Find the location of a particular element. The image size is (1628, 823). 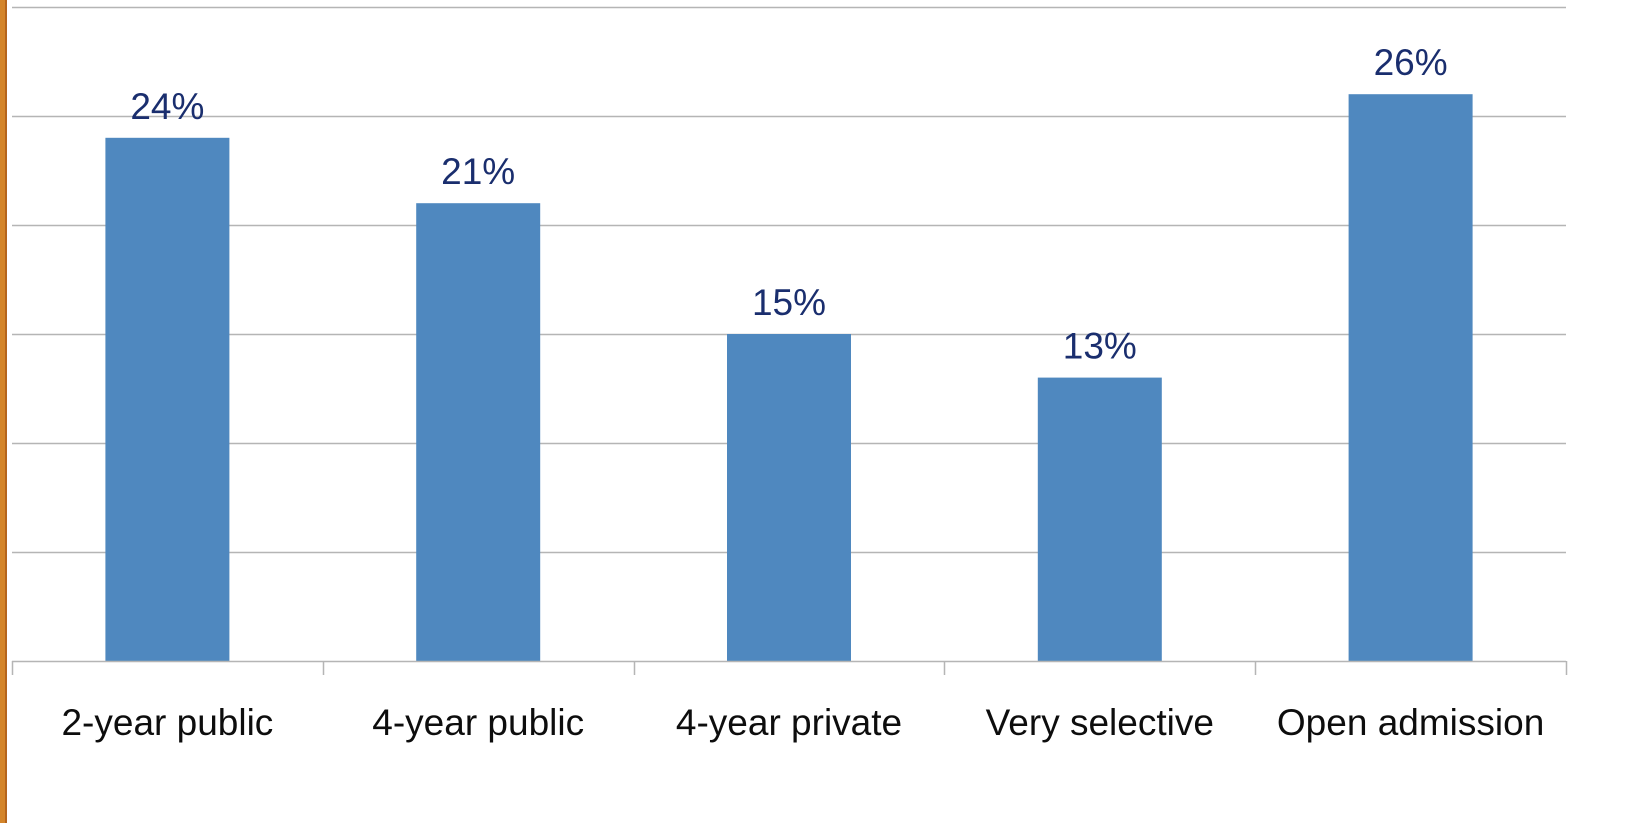

data-label: 24% is located at coordinates (167, 106).